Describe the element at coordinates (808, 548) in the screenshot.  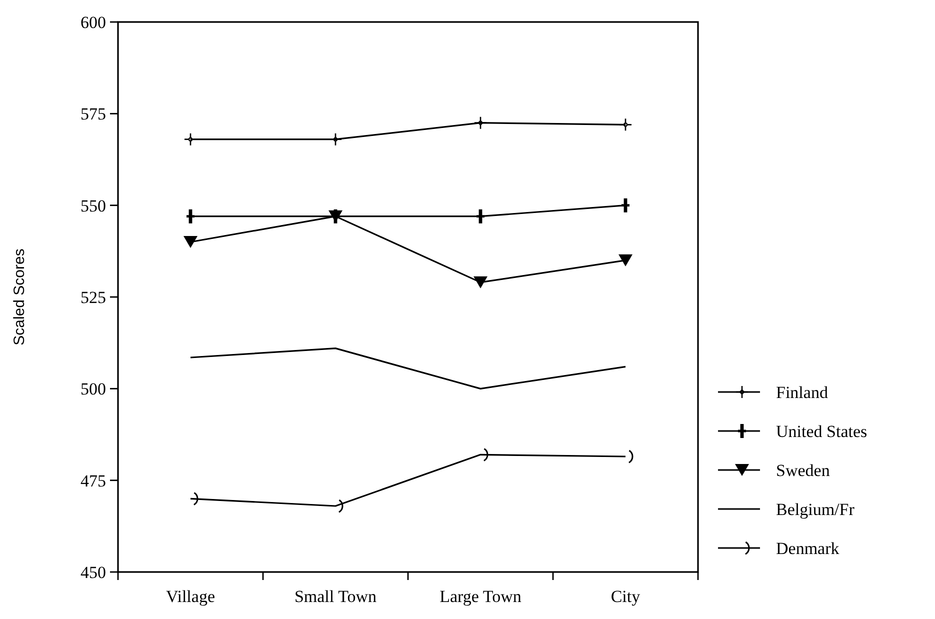
I see `legend-label: Denmark` at that location.